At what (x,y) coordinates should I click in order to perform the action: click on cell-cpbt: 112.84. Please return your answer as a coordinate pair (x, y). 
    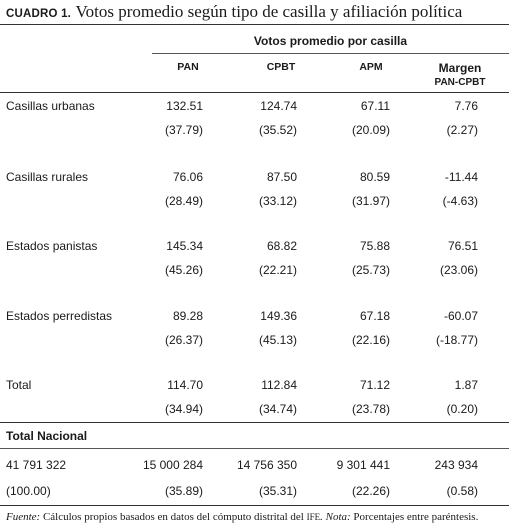
    Looking at the image, I should click on (279, 385).